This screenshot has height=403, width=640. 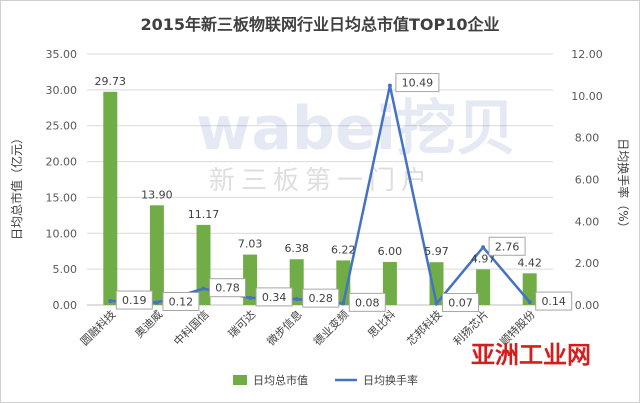 I want to click on right-tick-label: 4.00, so click(x=587, y=221).